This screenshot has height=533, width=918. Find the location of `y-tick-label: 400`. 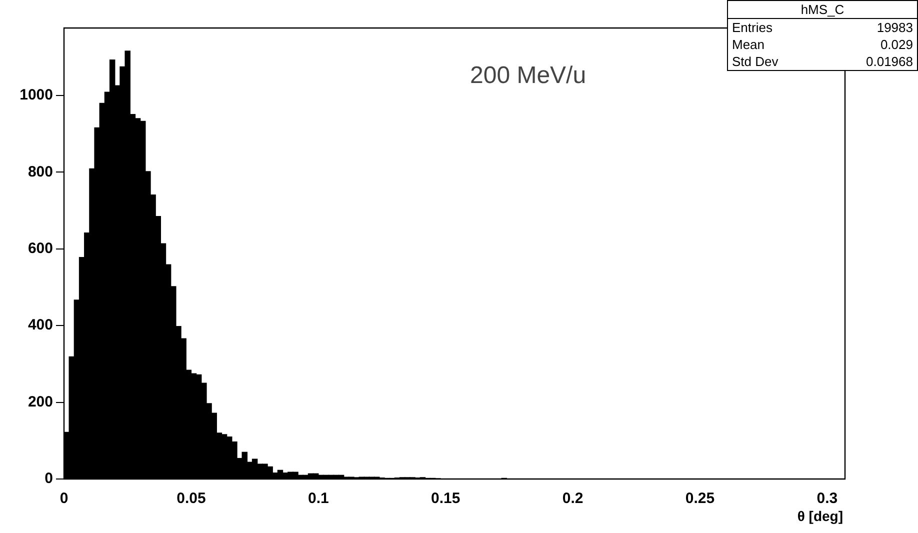

y-tick-label: 400 is located at coordinates (40, 325).